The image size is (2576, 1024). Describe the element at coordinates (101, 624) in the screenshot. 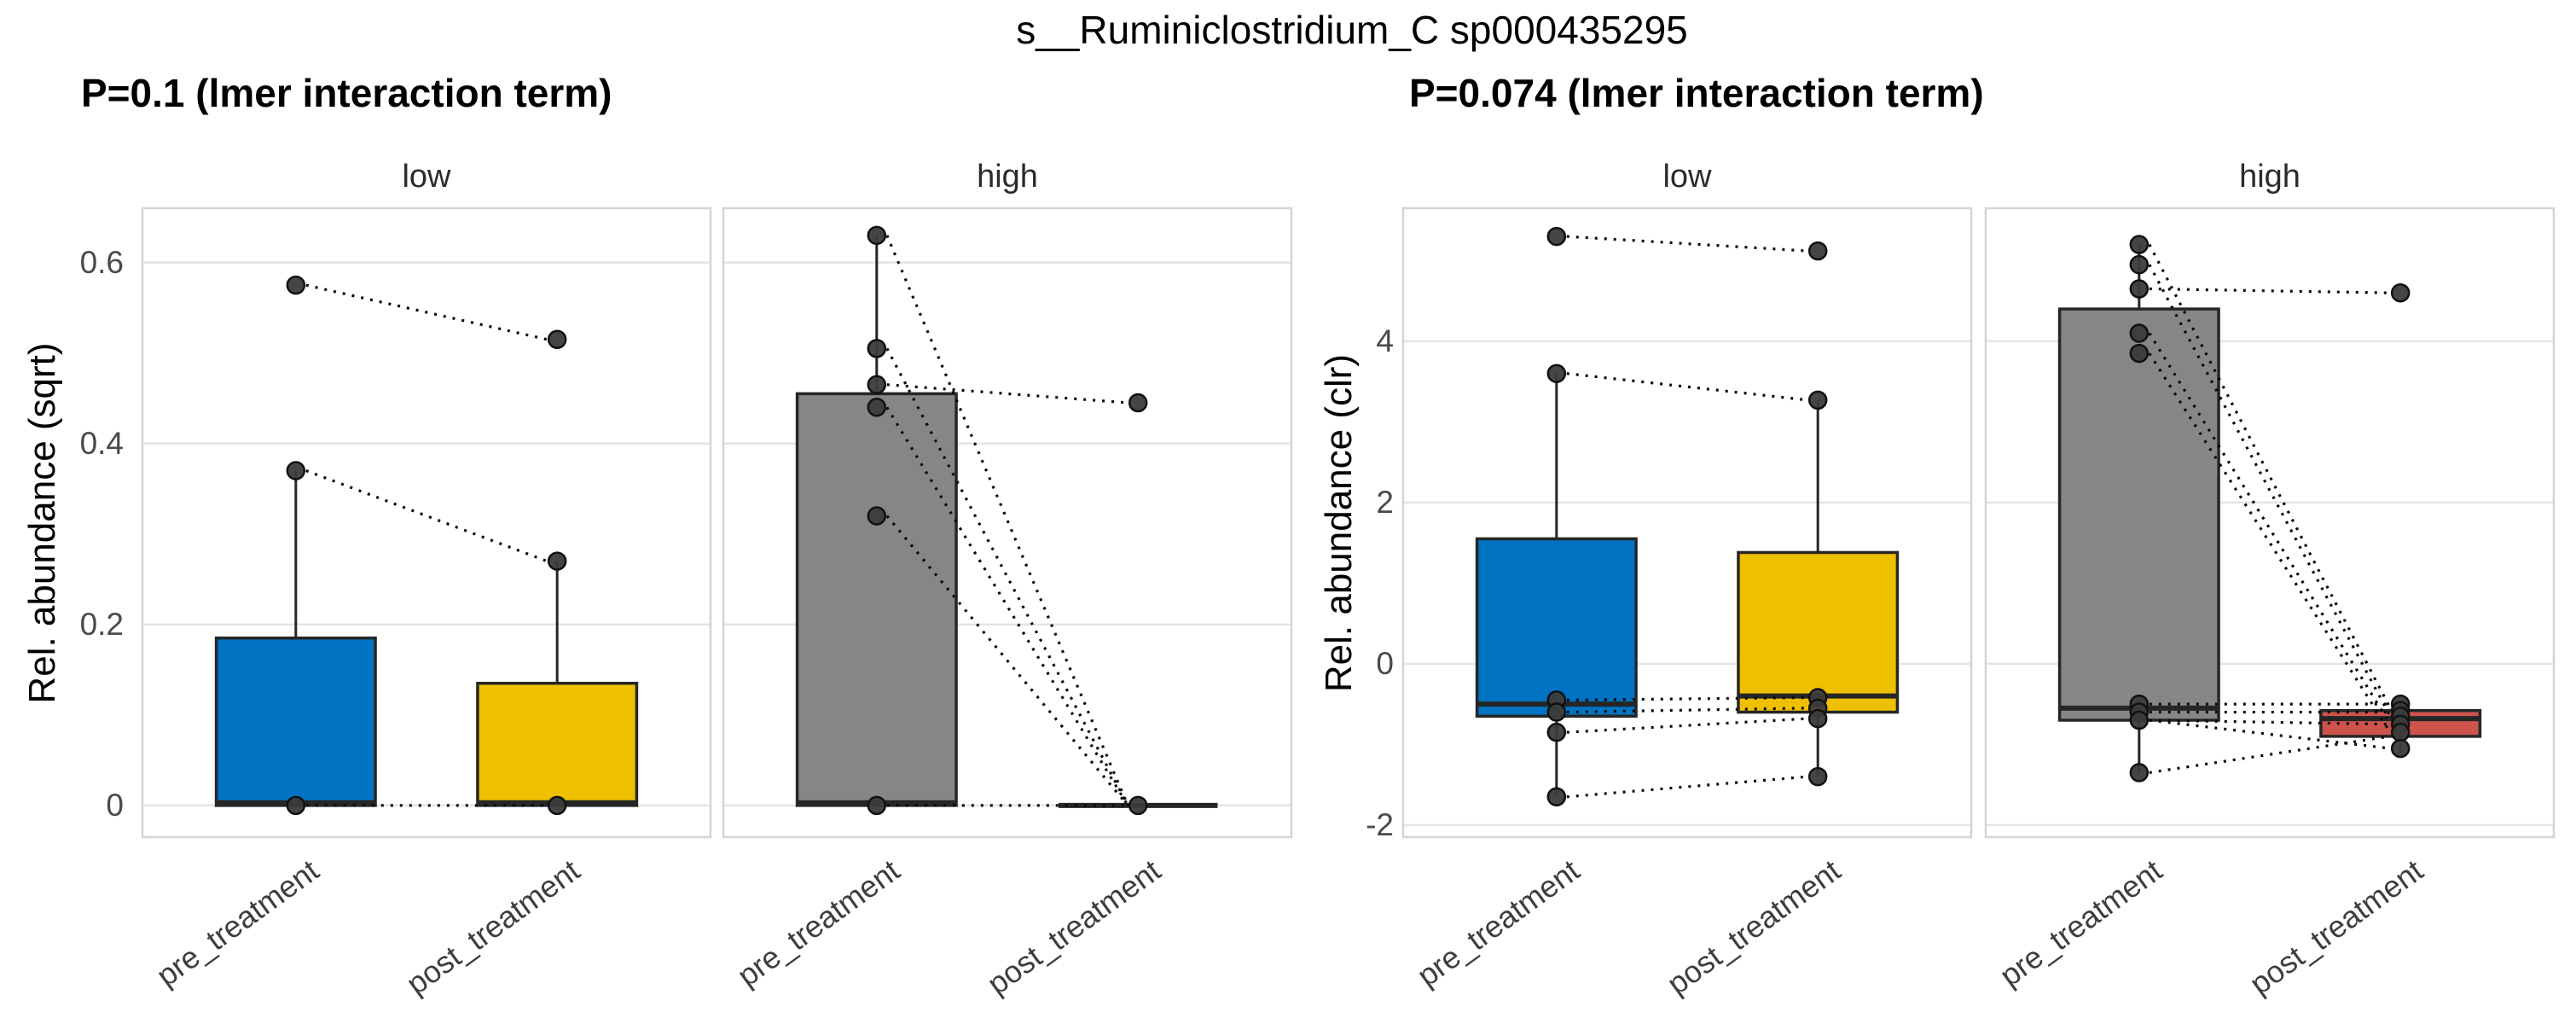

I see `y-tick-label: 0.2` at that location.